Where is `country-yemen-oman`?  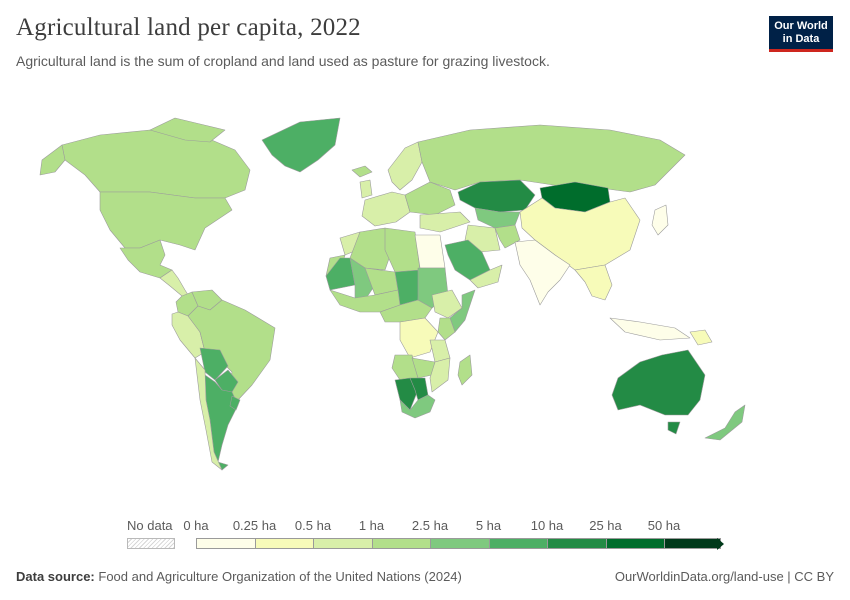
country-yemen-oman is located at coordinates (486, 276).